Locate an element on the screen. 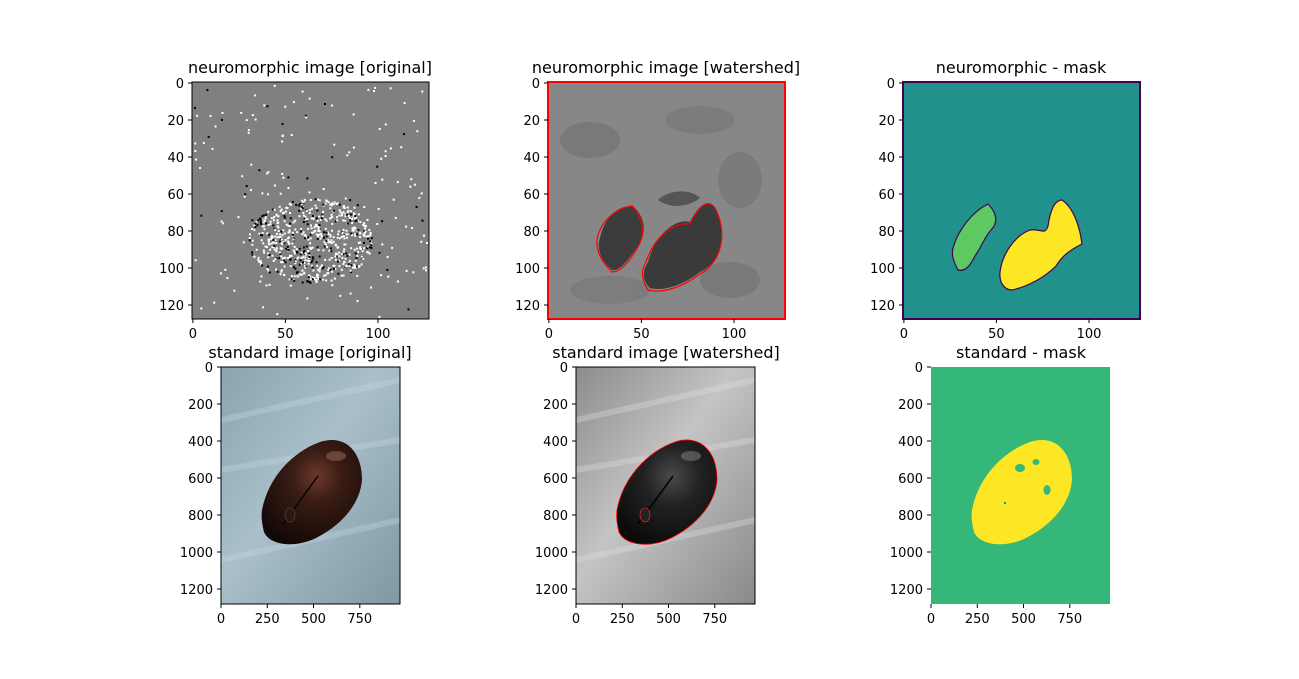 This screenshot has width=1299, height=679. y-axis: 0 20 40 60 80 100 120 is located at coordinates (886, 195).